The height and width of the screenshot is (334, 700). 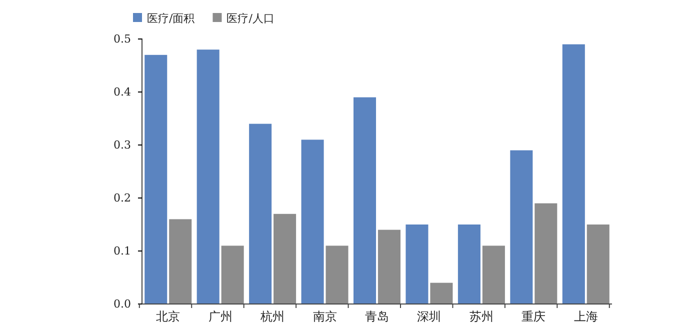 I want to click on y-tick-label: 0.1, so click(x=122, y=251).